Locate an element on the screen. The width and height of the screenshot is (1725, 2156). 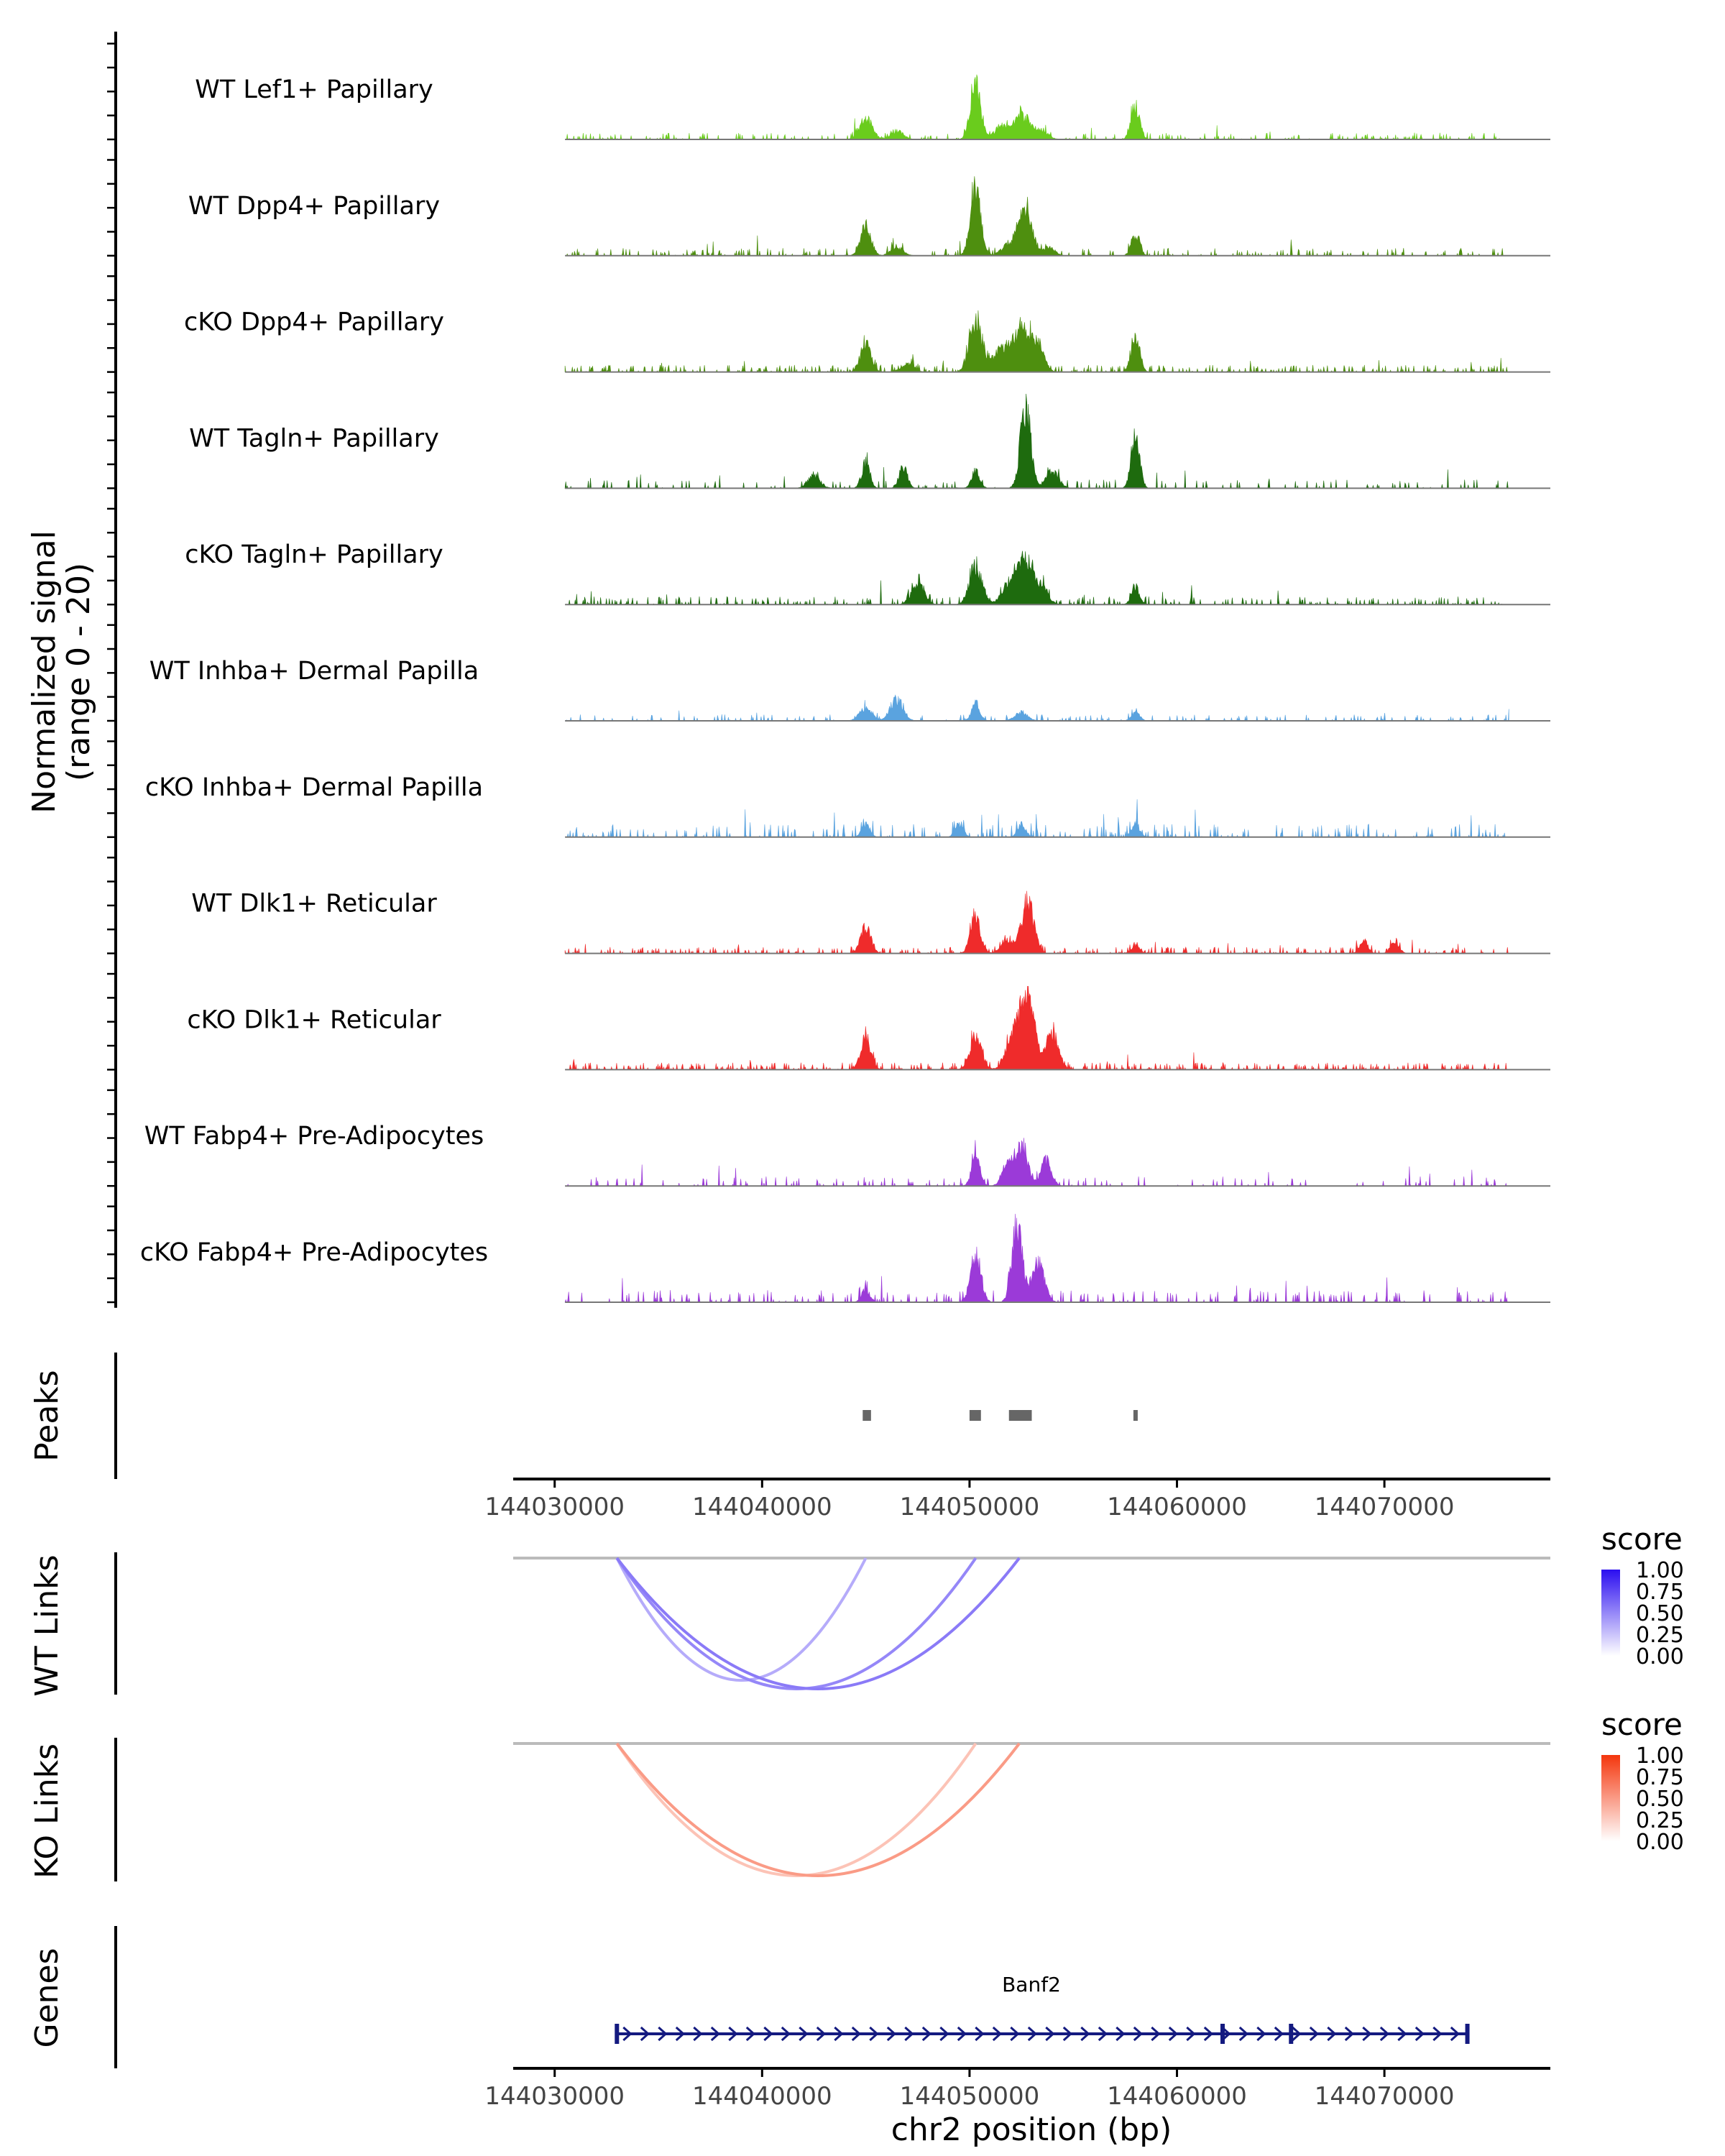
x-tick-label: 144050000 is located at coordinates (970, 2096).